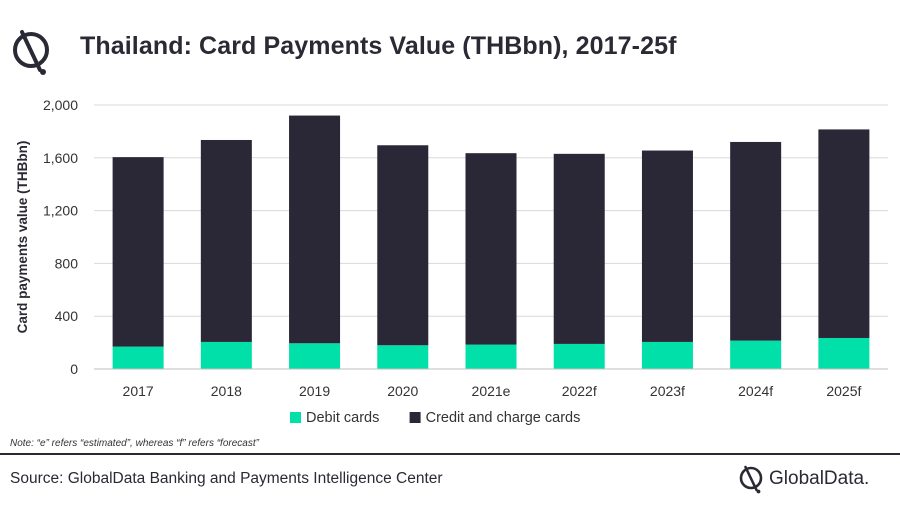  Describe the element at coordinates (342, 418) in the screenshot. I see `legend-label: Debit cards` at that location.